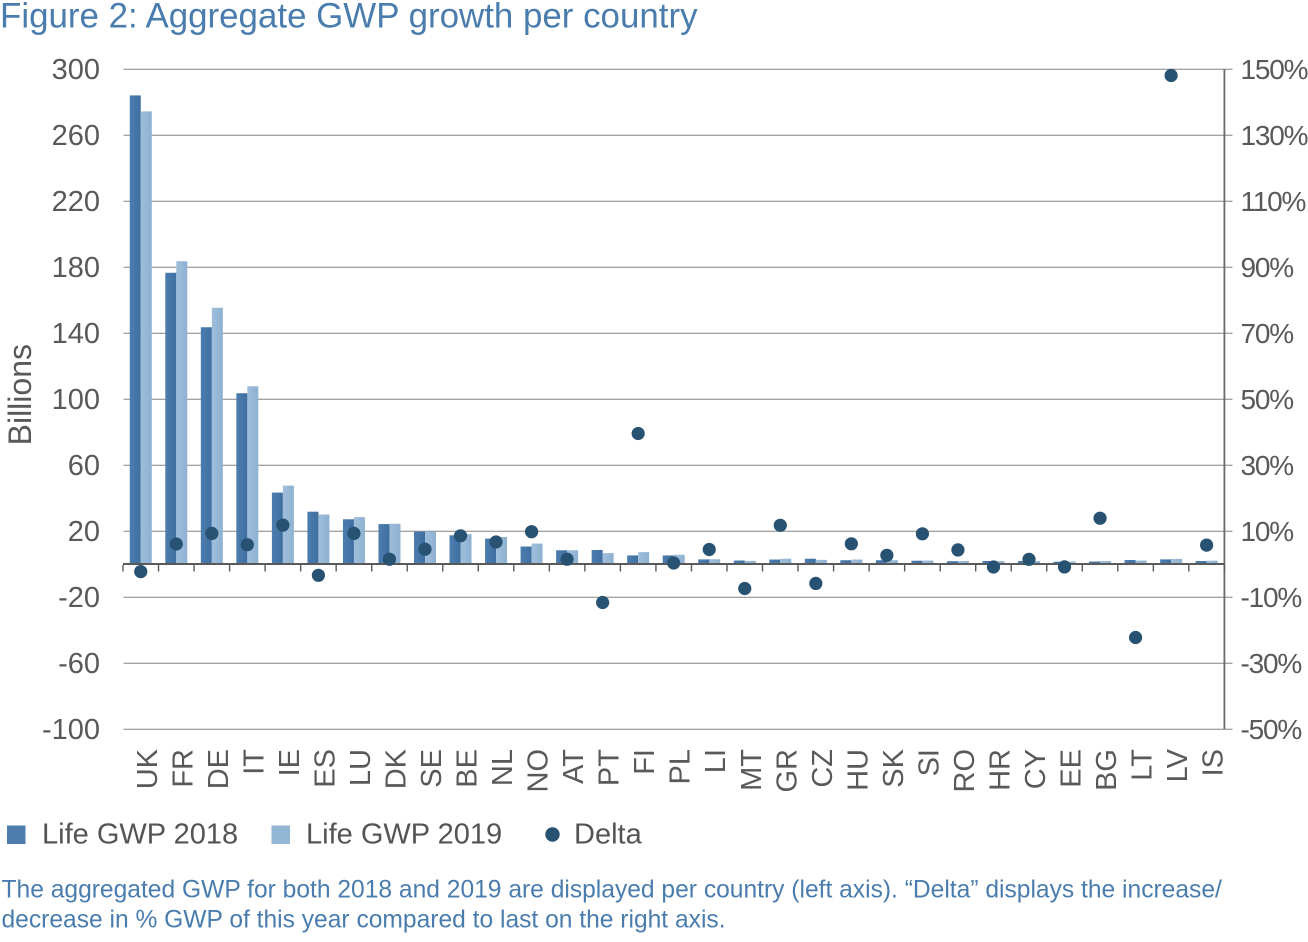 This screenshot has width=1308, height=942. What do you see at coordinates (1267, 399) in the screenshot?
I see `svg-text: 50%` at bounding box center [1267, 399].